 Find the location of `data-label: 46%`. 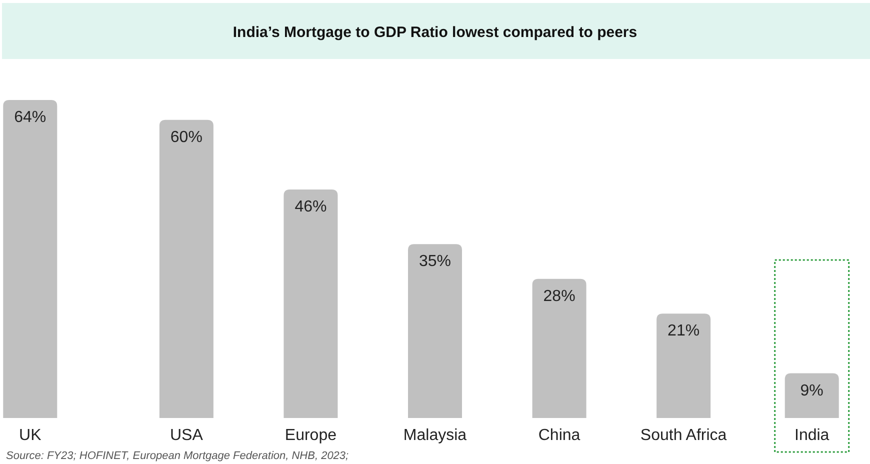

data-label: 46% is located at coordinates (310, 207).